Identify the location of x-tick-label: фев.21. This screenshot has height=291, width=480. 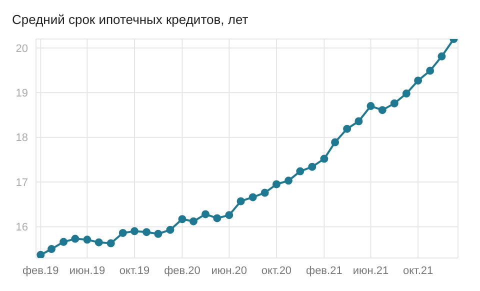
(324, 270).